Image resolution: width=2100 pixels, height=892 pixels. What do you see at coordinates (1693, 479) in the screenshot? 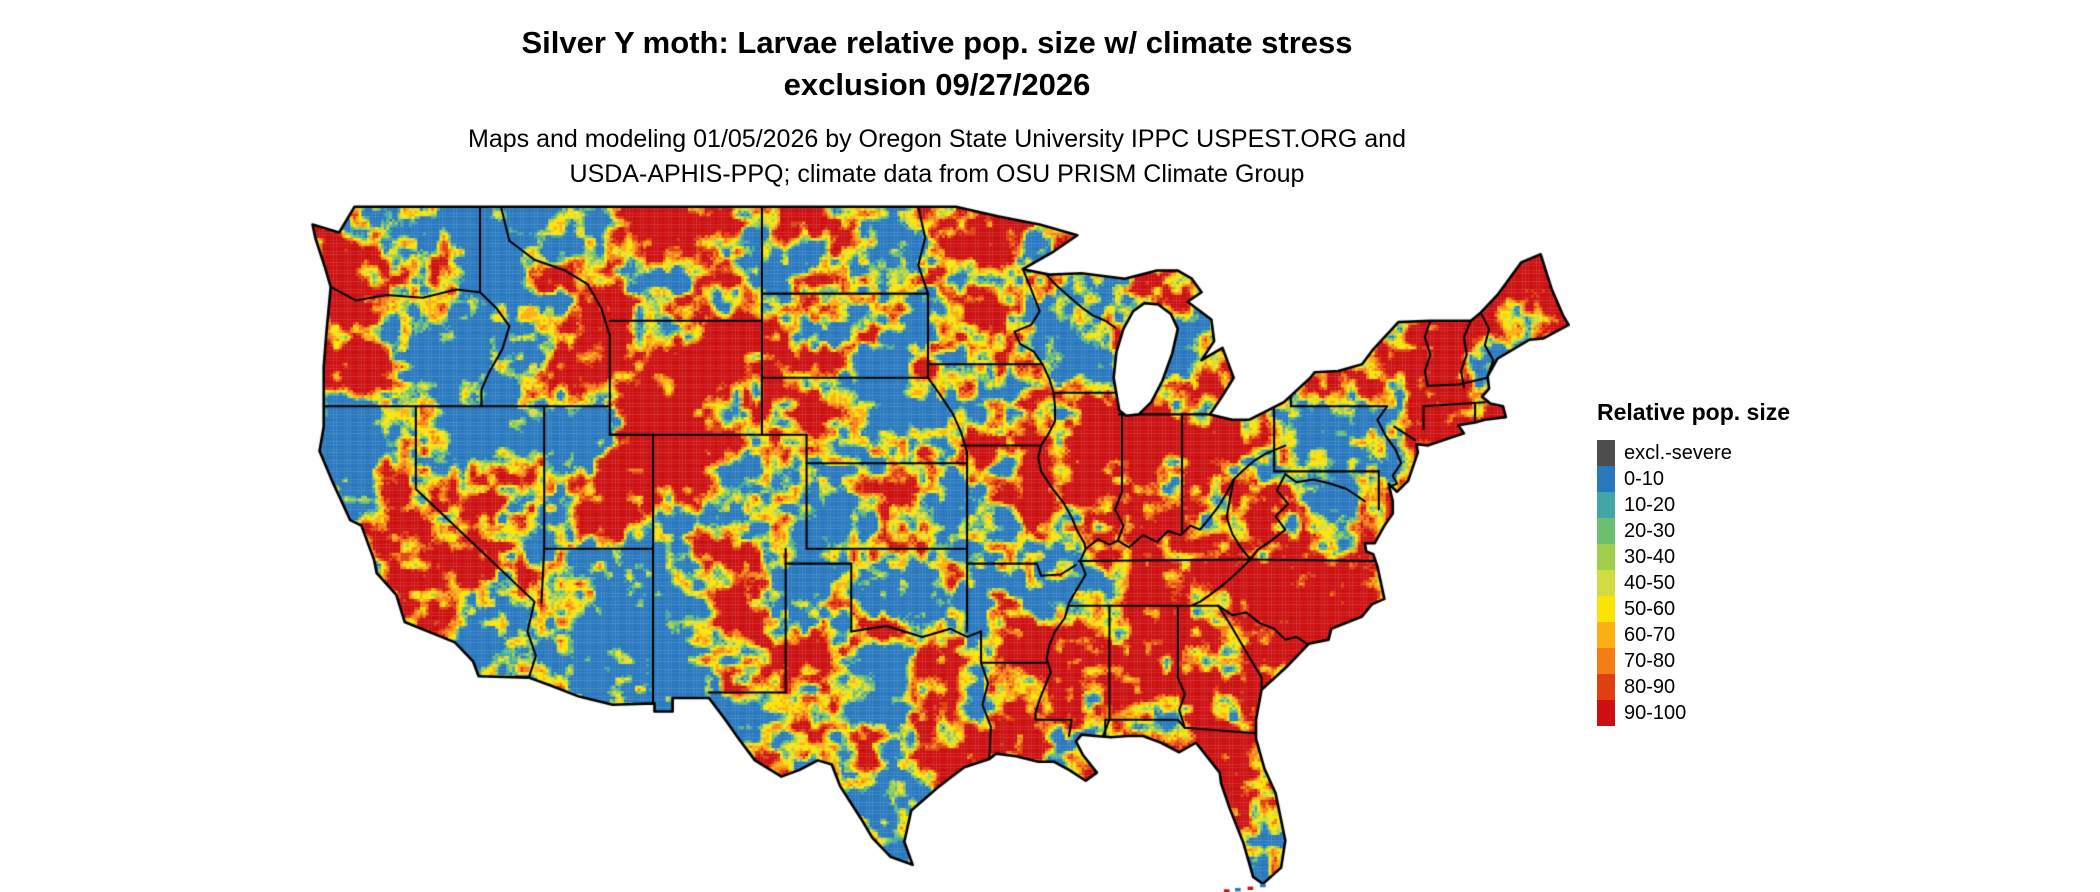
I see `legend-row: 0-10` at bounding box center [1693, 479].